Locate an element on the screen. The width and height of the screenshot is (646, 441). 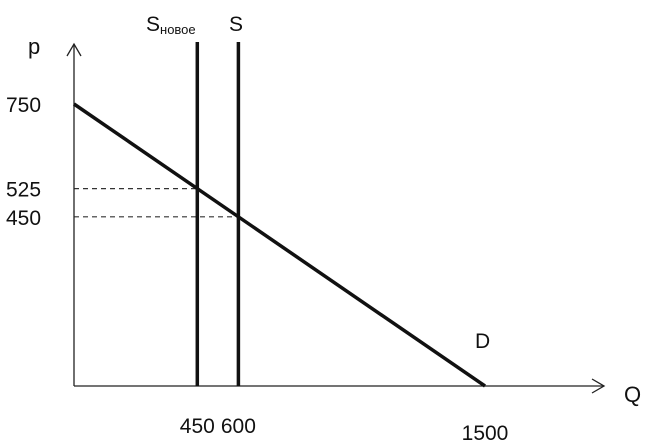
y-axis-arrow is located at coordinates (74, 49).